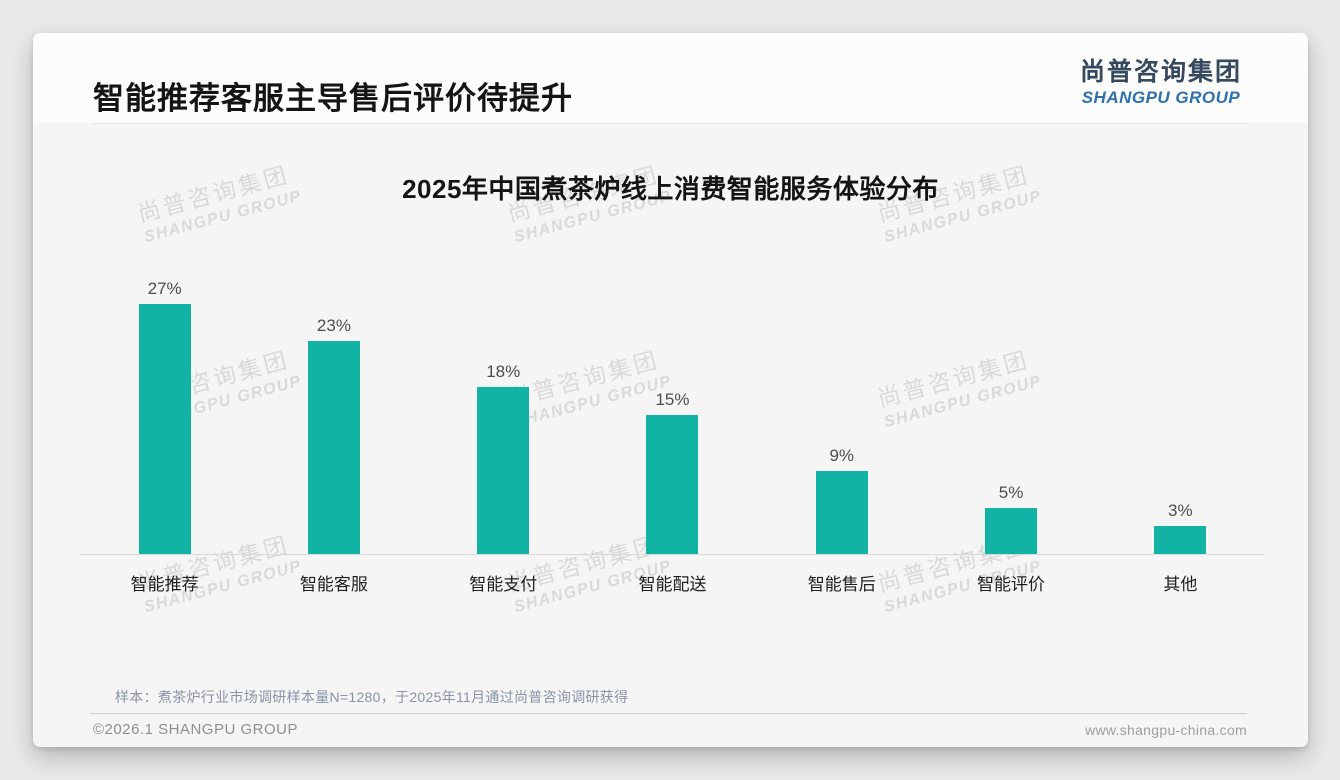 This screenshot has width=1340, height=780. Describe the element at coordinates (1011, 584) in the screenshot. I see `x-axis-label: 智能评价` at that location.